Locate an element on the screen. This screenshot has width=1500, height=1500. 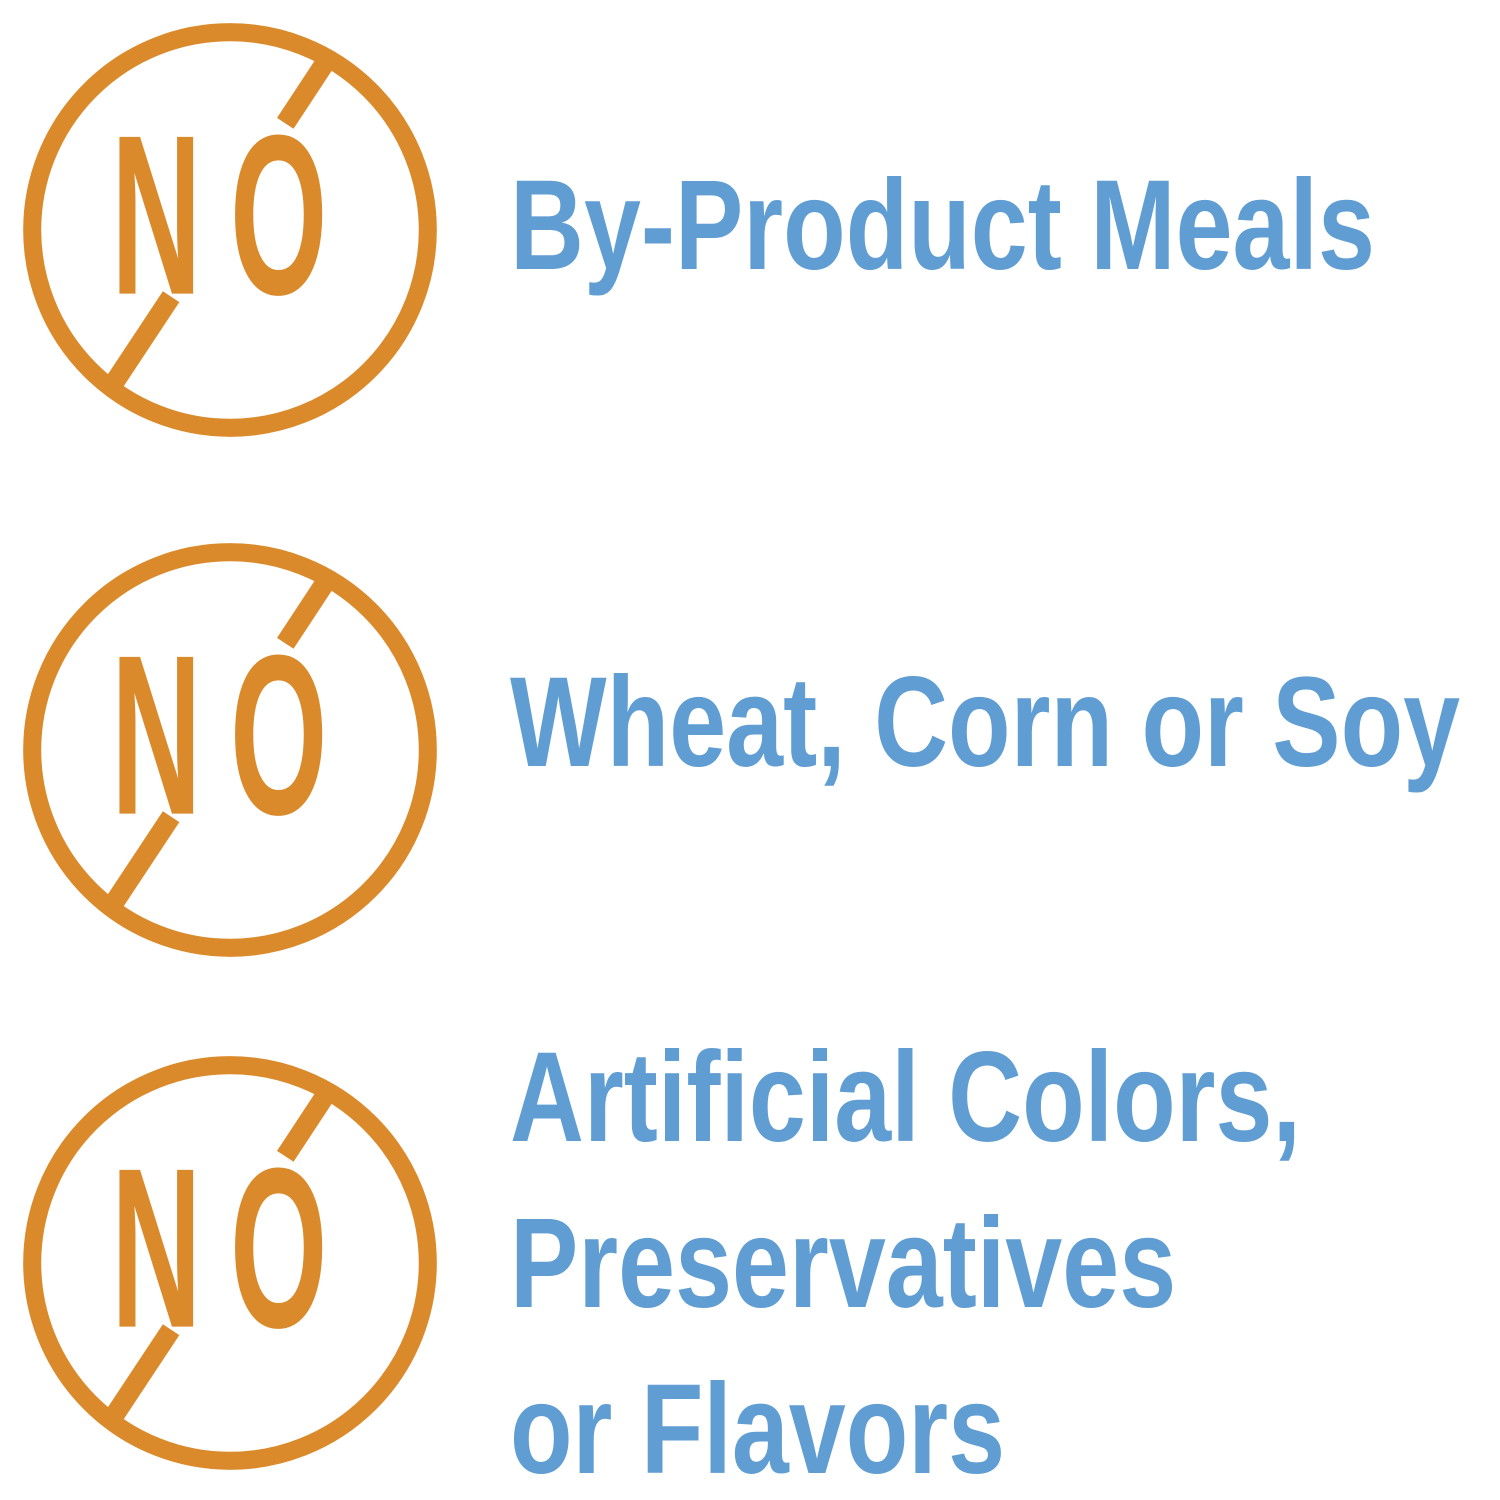
claim-line: Wheat, Corn or Soy is located at coordinates (985, 722).